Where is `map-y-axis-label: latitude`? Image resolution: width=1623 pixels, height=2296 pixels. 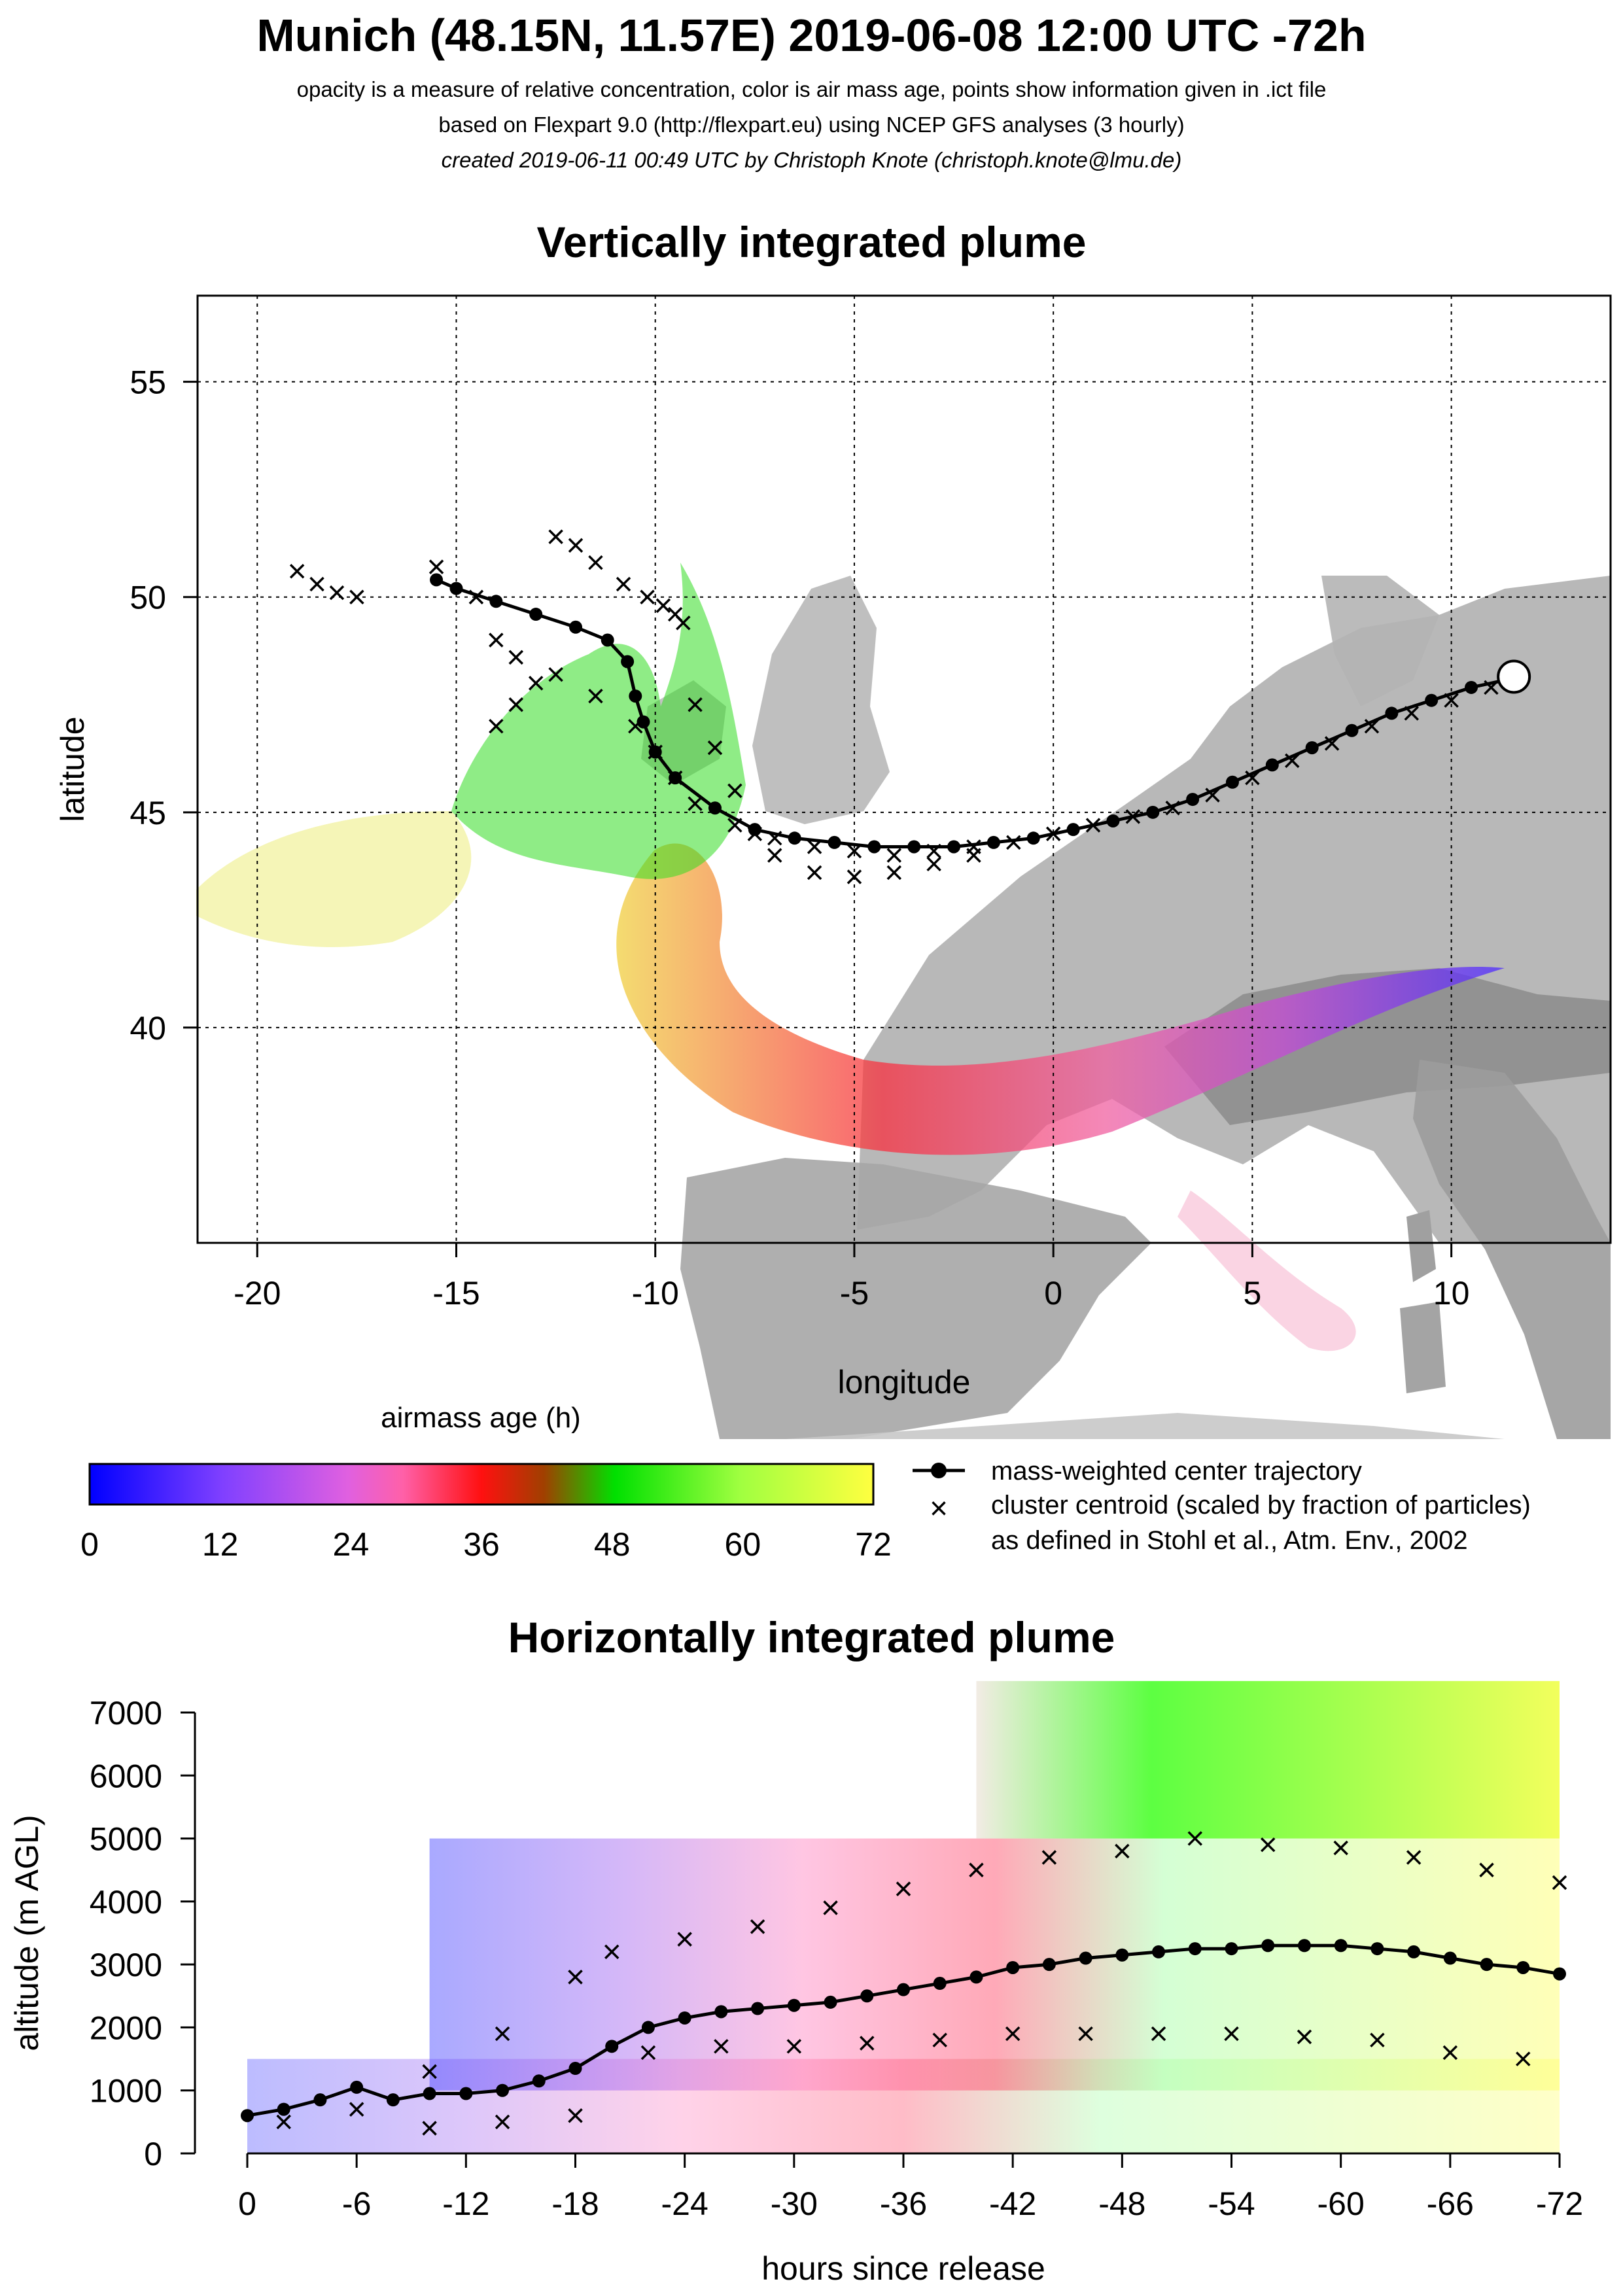
map-y-axis-label: latitude is located at coordinates (73, 769).